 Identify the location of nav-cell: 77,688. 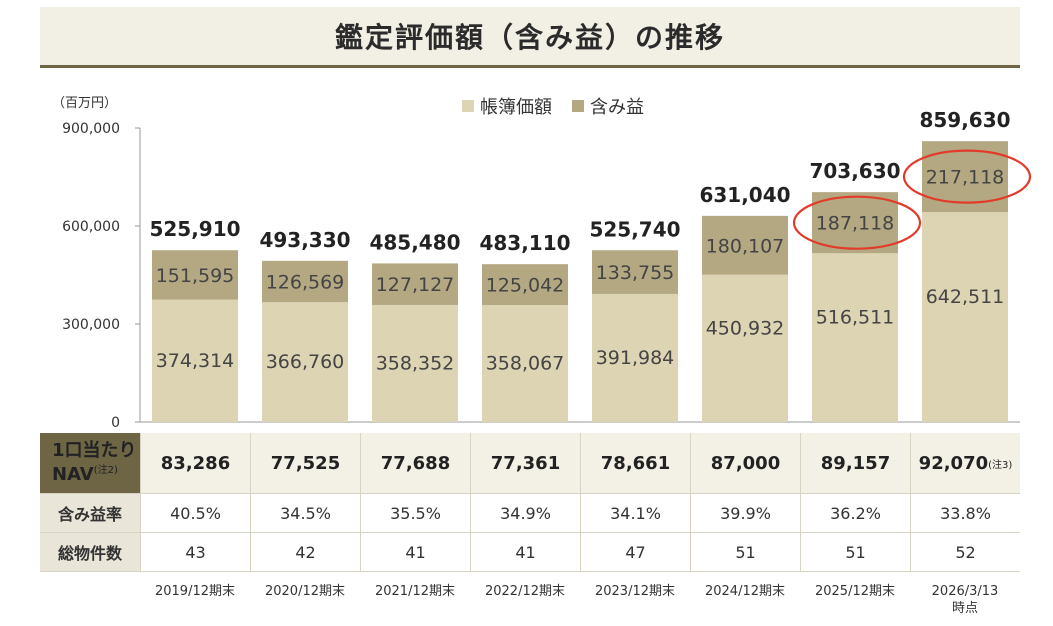
(415, 463).